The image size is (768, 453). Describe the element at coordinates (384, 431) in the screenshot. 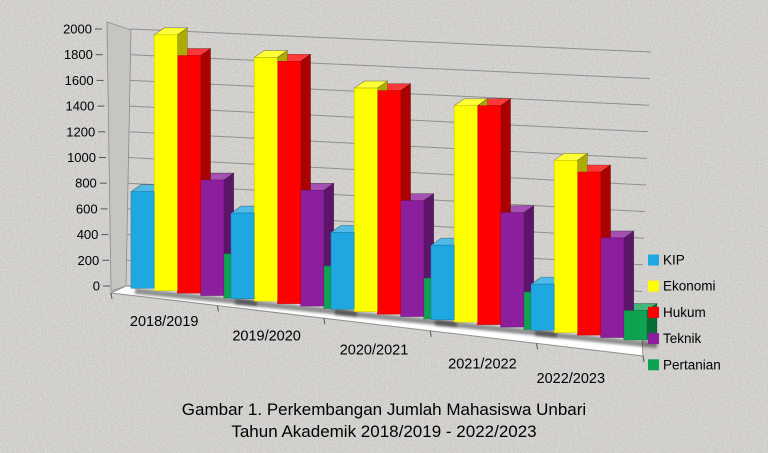

I see `caption-line-2: Tahun Akademik 2018/2019 - 2022/2023` at that location.